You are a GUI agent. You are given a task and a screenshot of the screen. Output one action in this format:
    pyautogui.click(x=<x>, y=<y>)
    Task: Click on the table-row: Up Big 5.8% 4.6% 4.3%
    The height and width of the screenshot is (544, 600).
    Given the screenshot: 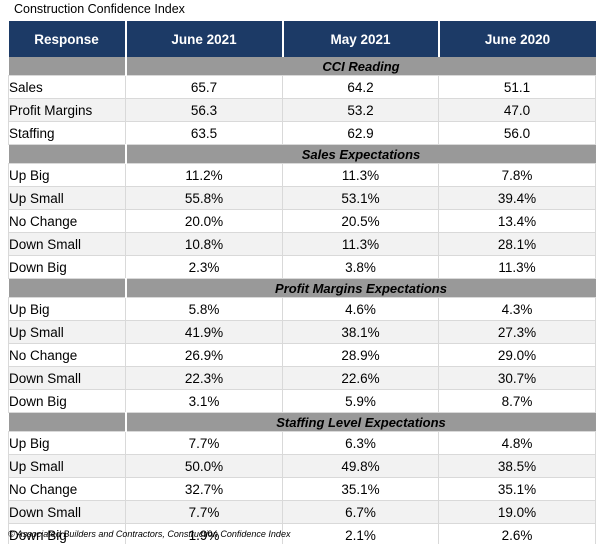 What is the action you would take?
    pyautogui.click(x=302, y=309)
    